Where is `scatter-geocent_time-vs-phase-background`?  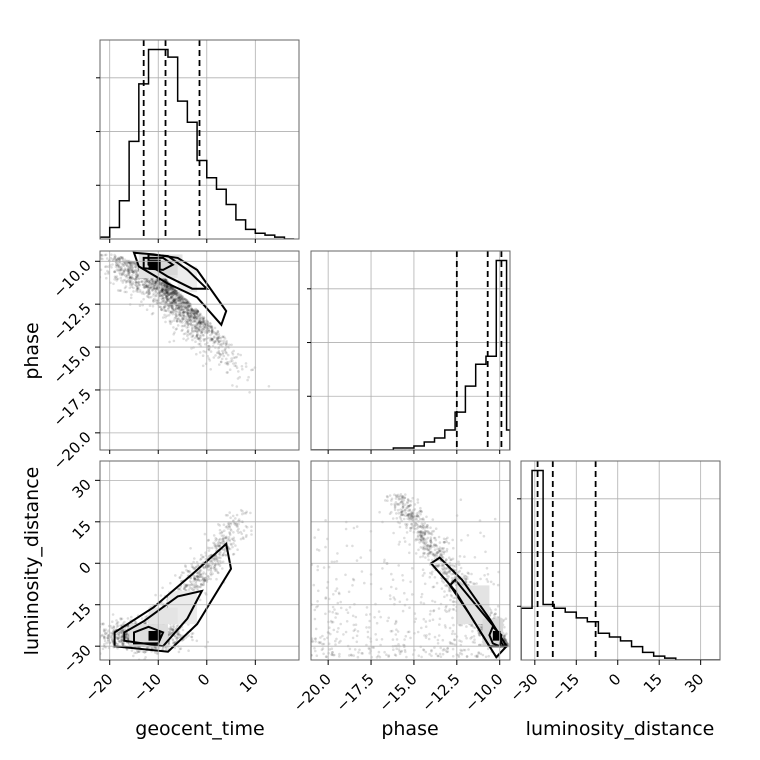 scatter-geocent_time-vs-phase-background is located at coordinates (199, 350).